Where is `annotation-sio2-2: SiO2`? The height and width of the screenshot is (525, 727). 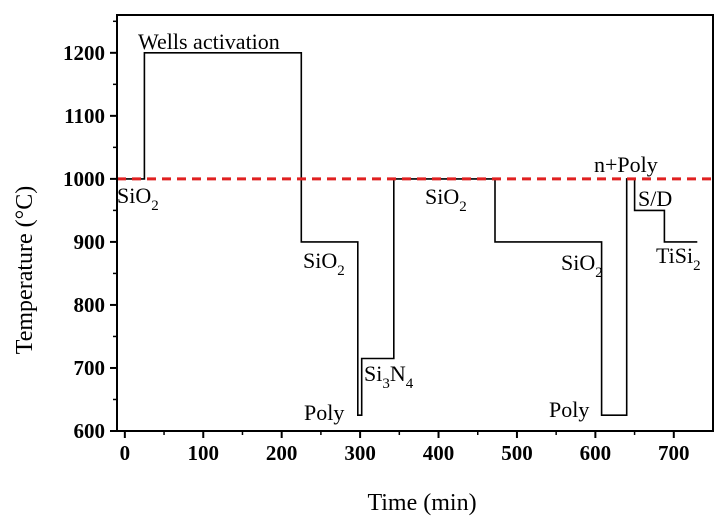 annotation-sio2-2: SiO2 is located at coordinates (324, 263).